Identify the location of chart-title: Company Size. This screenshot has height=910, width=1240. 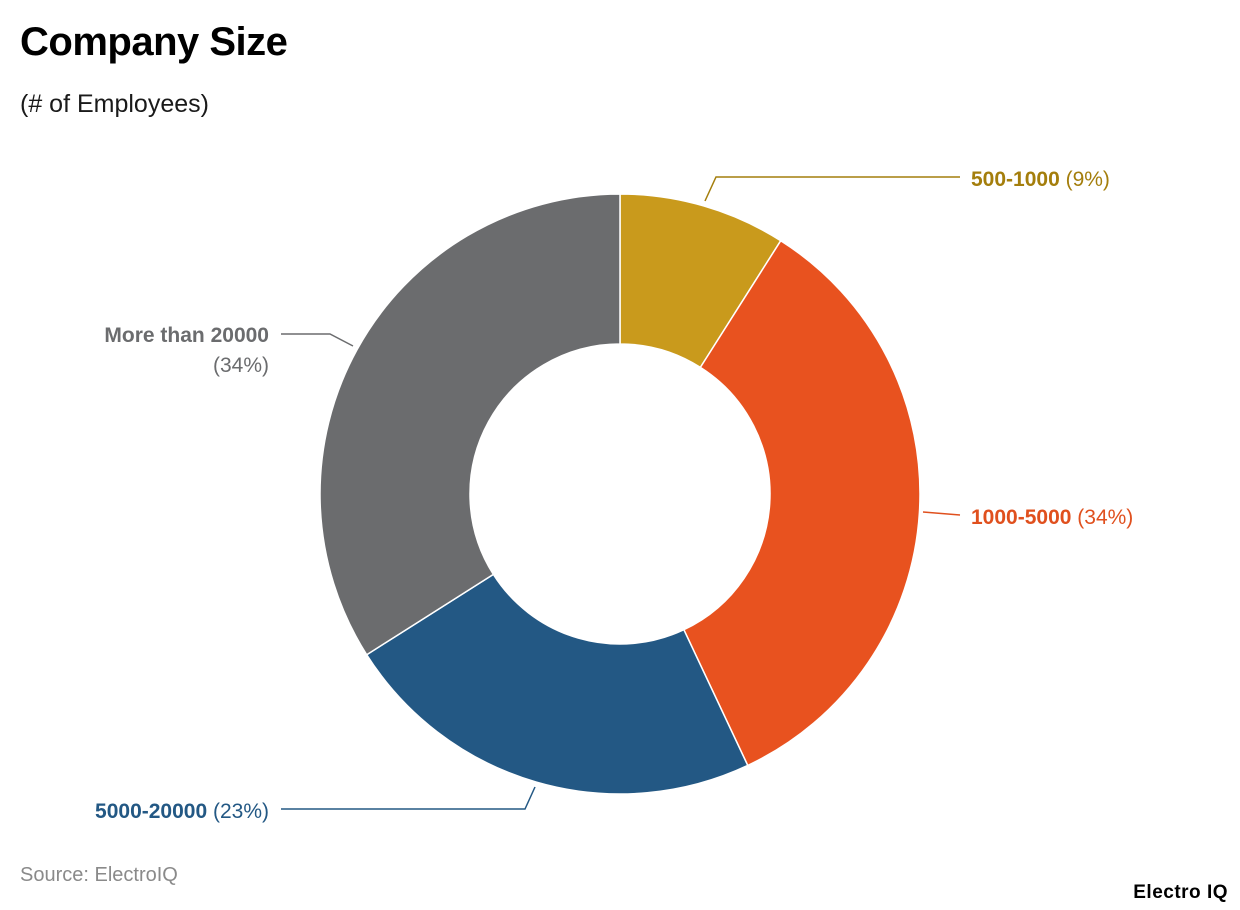
(154, 42).